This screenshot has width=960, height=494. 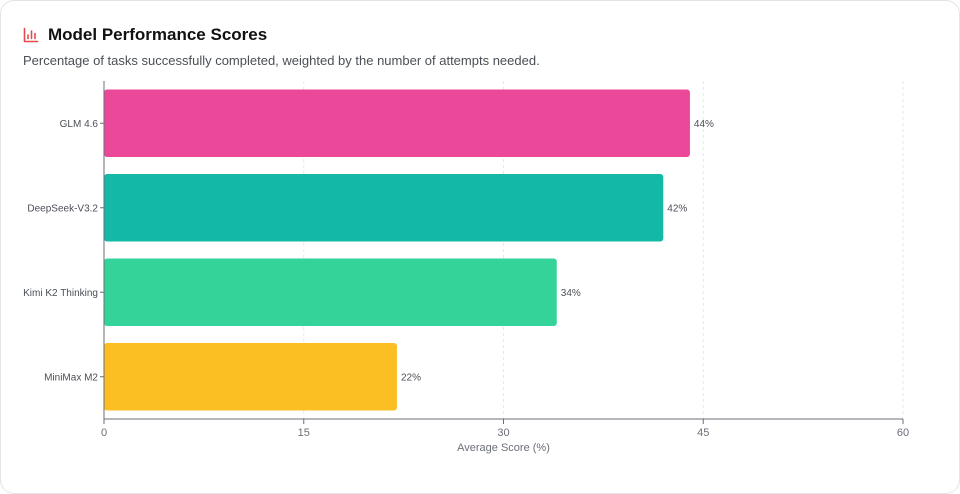 I want to click on chart-title: Model Performance Scores, so click(x=158, y=34).